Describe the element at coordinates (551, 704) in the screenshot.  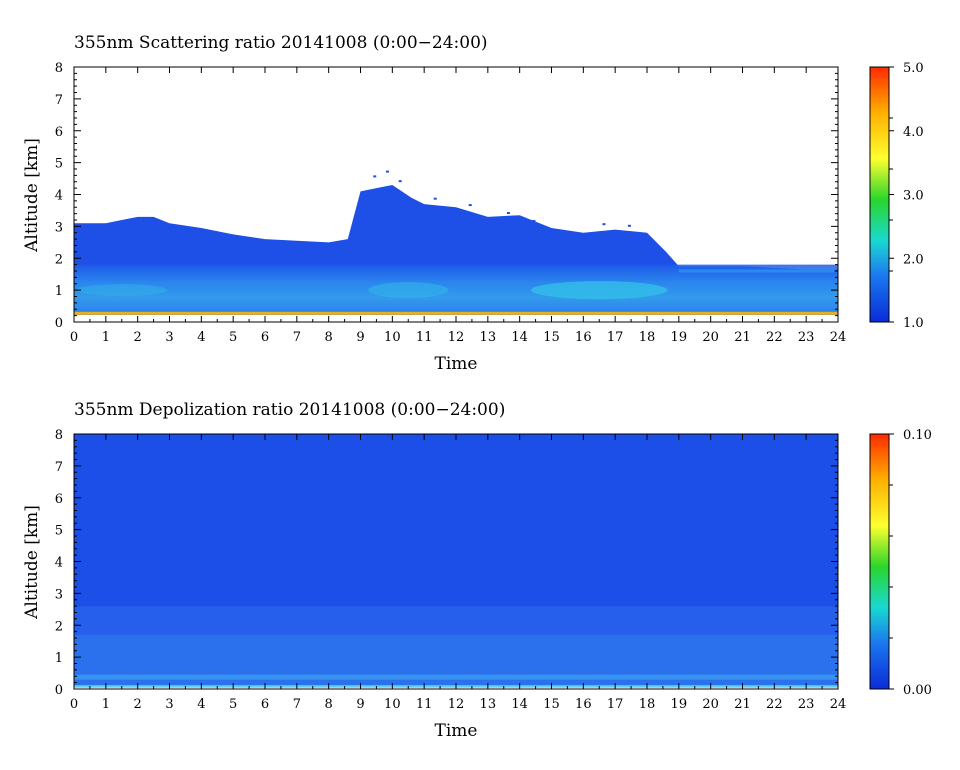
I see `depolarization-x-tick-label: 15` at that location.